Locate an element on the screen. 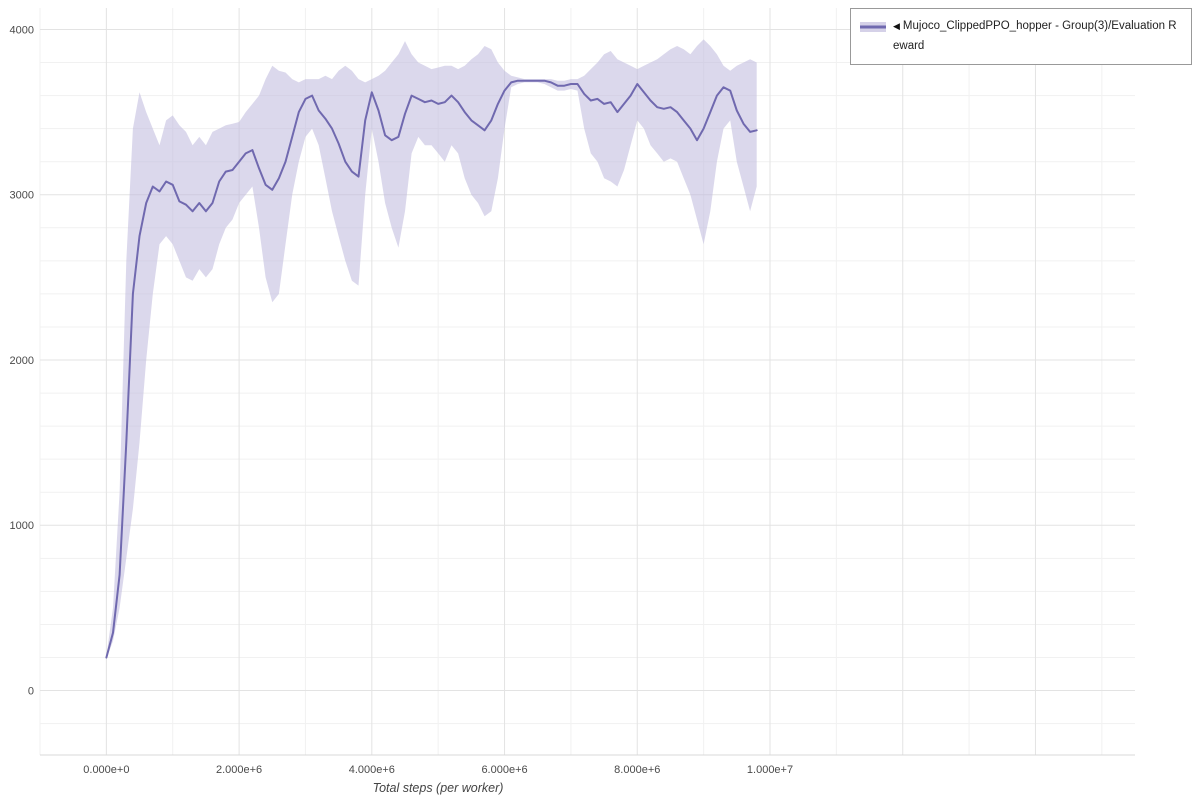 The width and height of the screenshot is (1200, 800). y-tick-label: 2000 is located at coordinates (22, 361).